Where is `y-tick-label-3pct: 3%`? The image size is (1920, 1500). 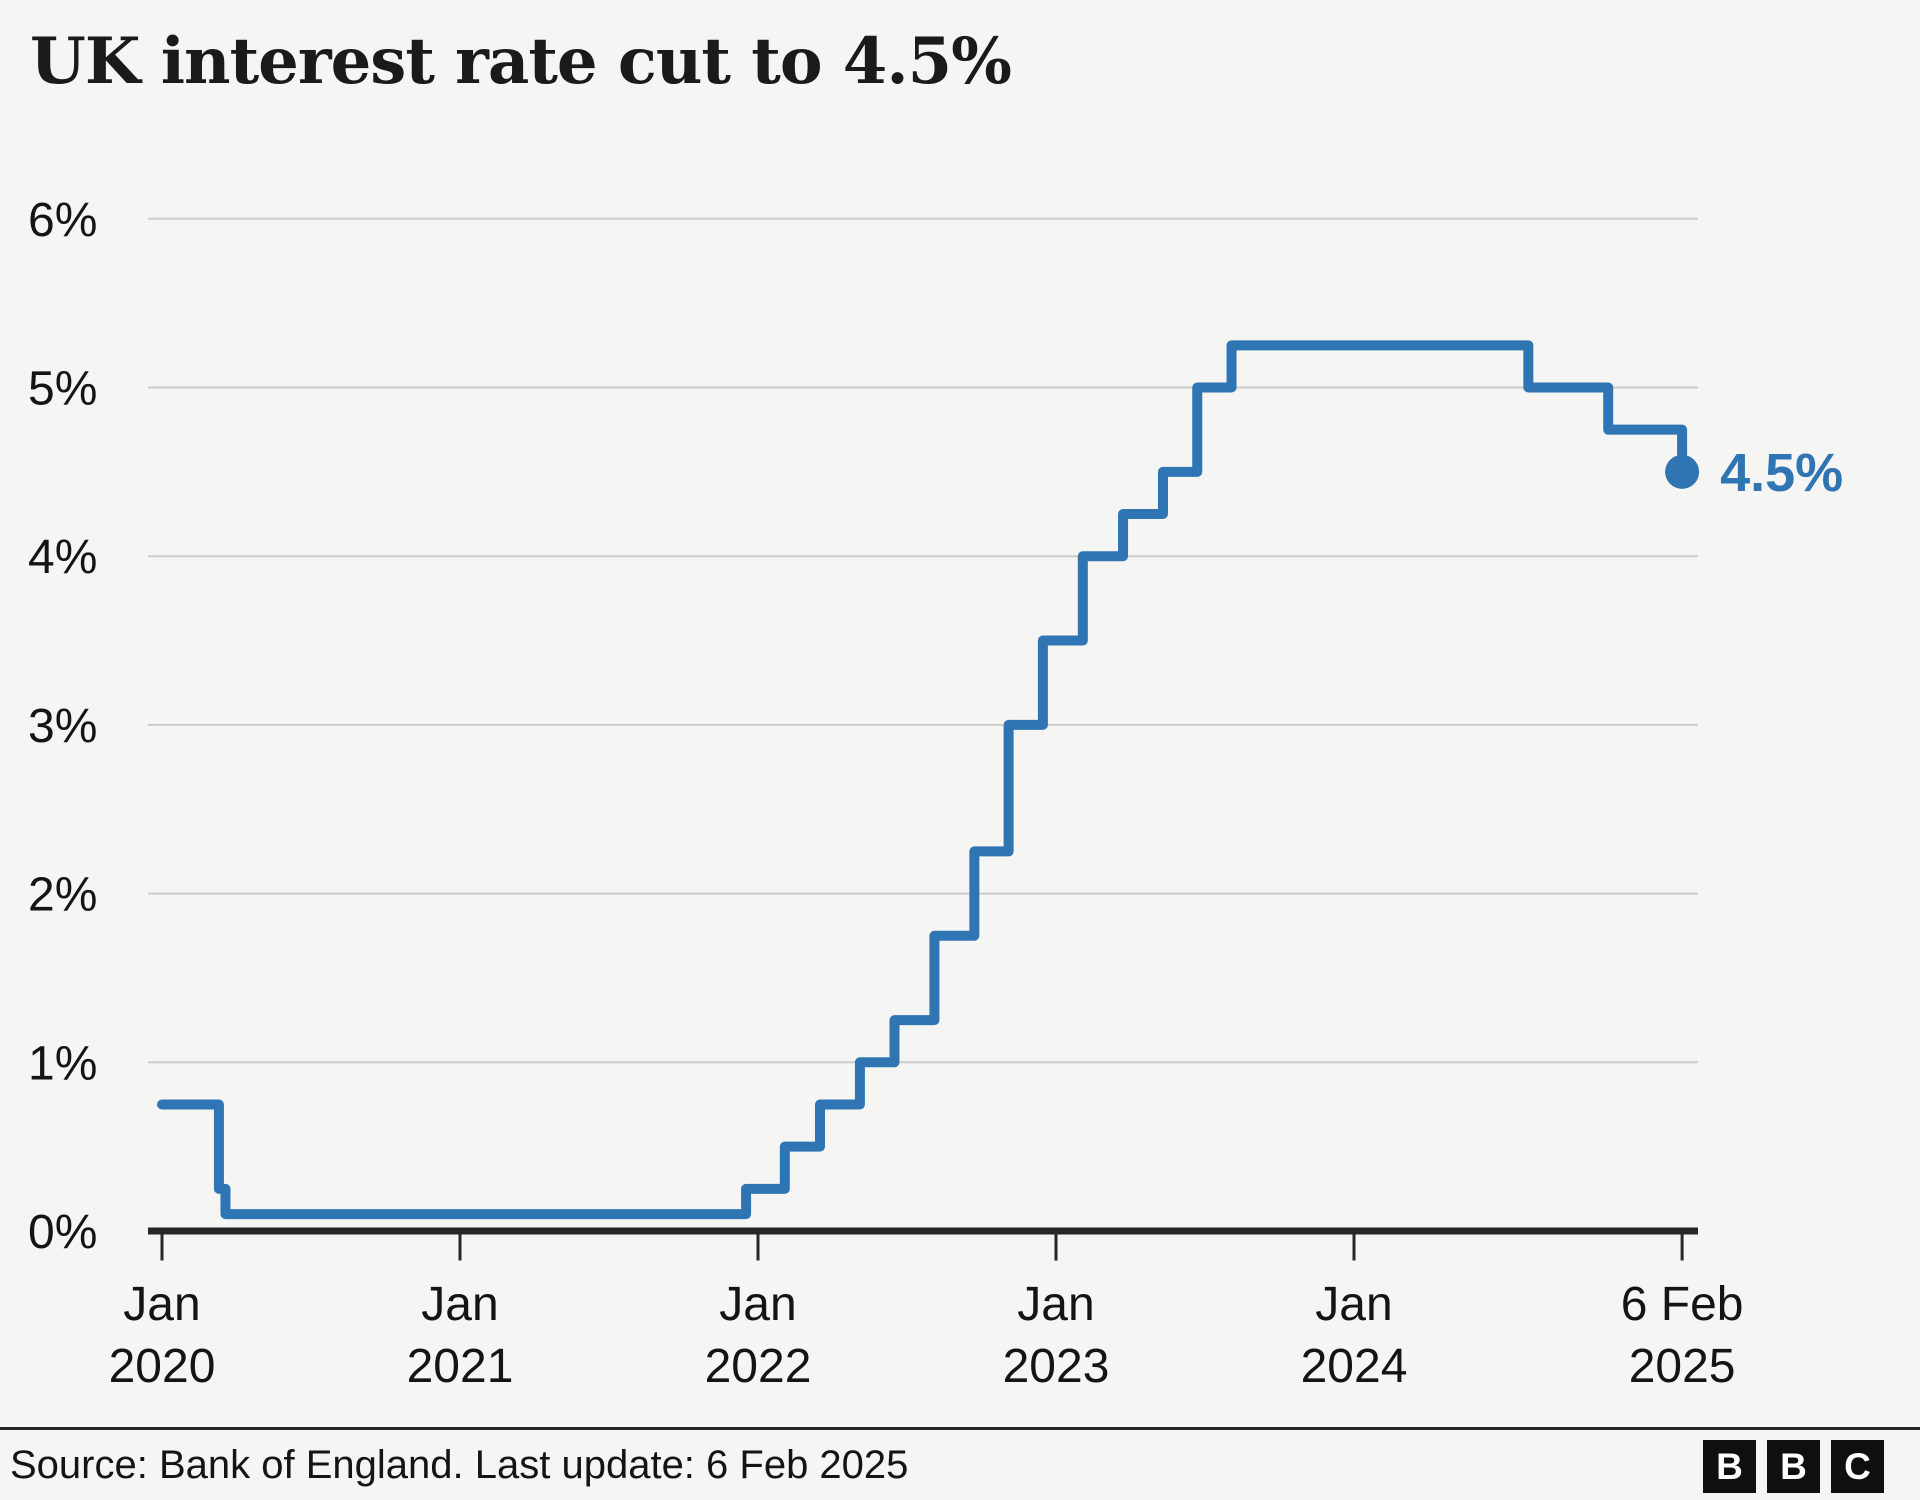
y-tick-label-3pct: 3% is located at coordinates (62, 726).